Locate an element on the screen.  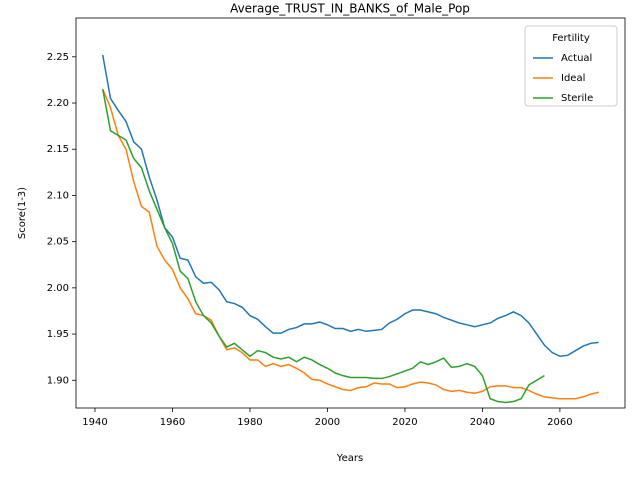
legend-label: Sterile is located at coordinates (577, 98).